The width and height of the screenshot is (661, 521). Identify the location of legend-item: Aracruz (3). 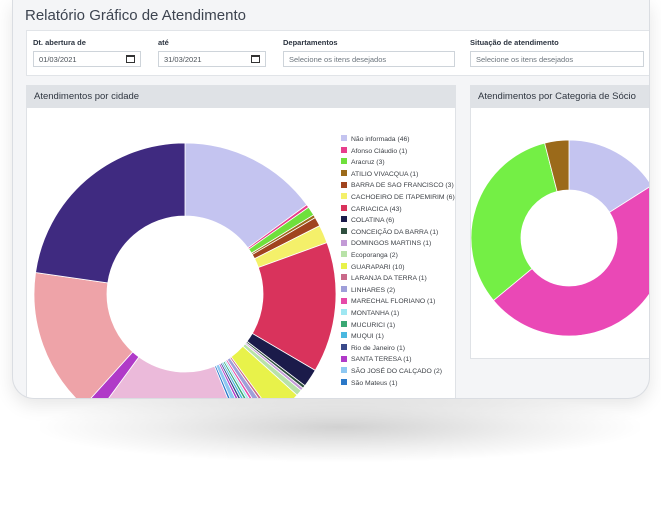
(363, 162).